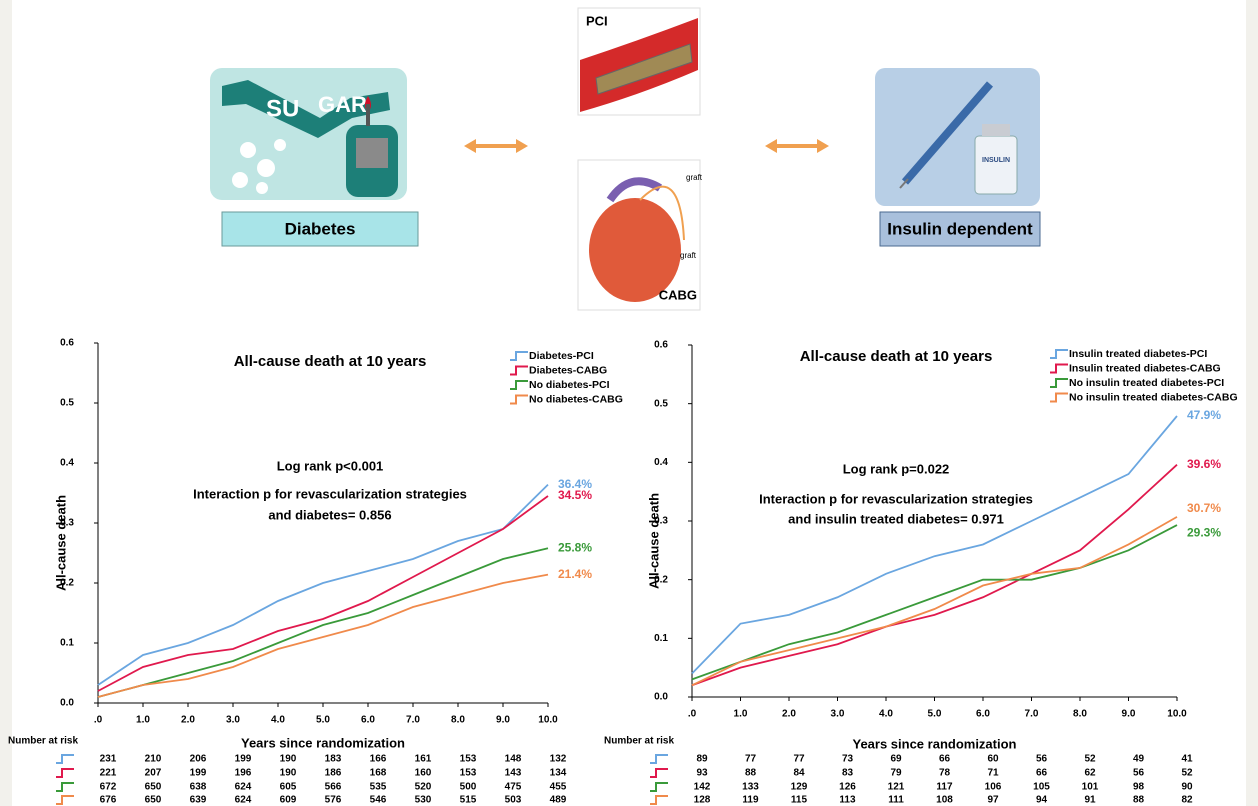 Image resolution: width=1258 pixels, height=806 pixels. What do you see at coordinates (468, 800) in the screenshot?
I see `risk-count: 515` at bounding box center [468, 800].